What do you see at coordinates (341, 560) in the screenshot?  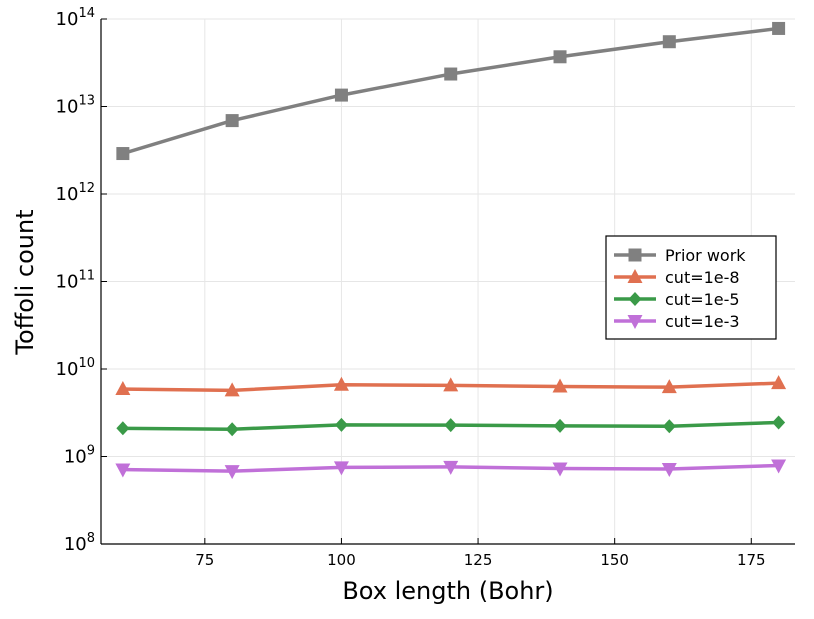 I see `x-tick-label: 100` at bounding box center [341, 560].